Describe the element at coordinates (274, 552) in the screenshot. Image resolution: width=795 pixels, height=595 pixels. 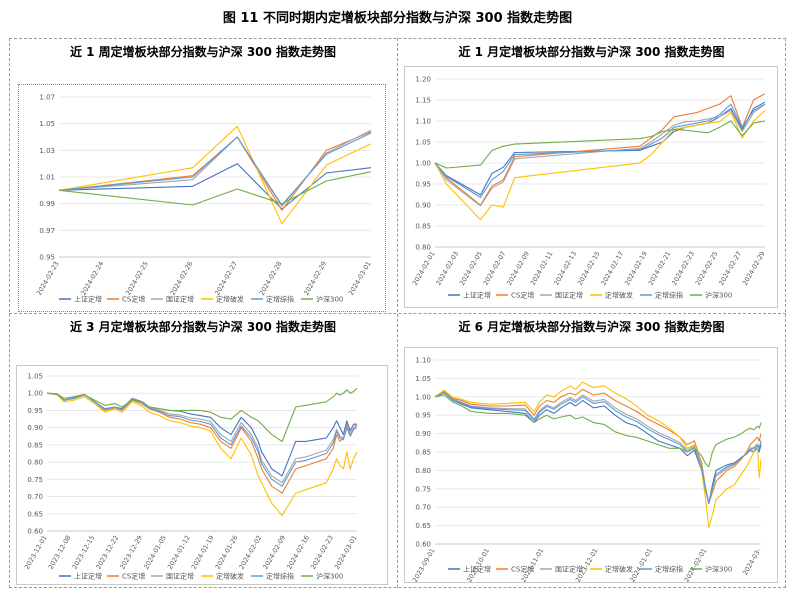
I see `x-tick-label: 2024-02-09` at that location.